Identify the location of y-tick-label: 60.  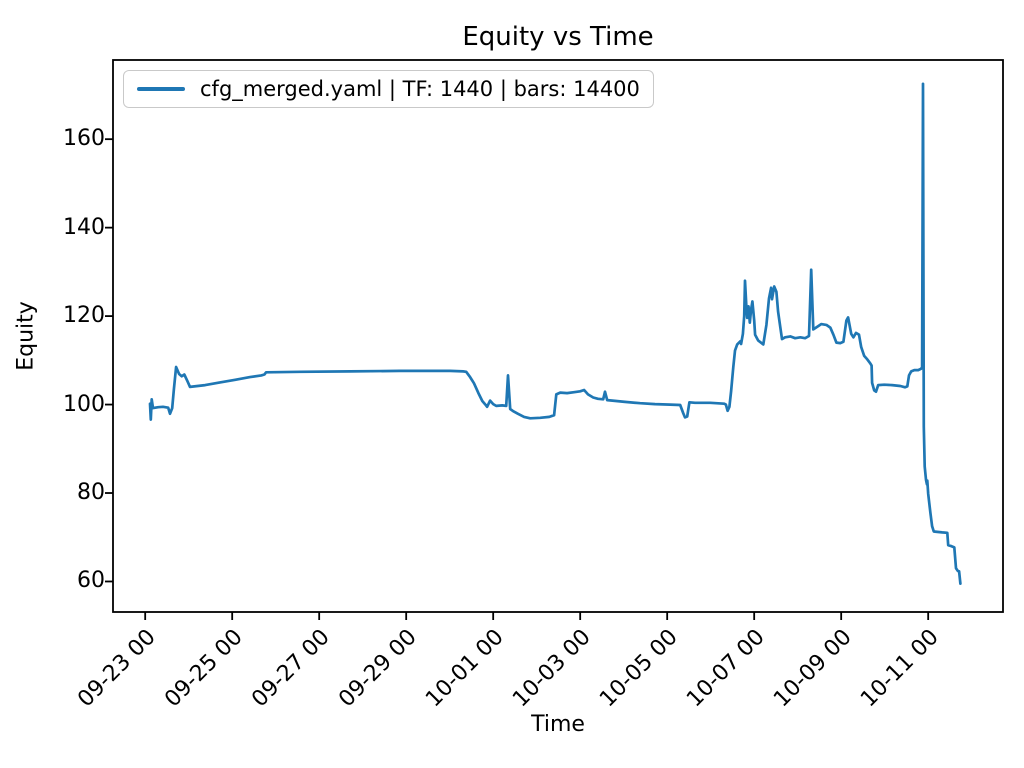
(91, 581).